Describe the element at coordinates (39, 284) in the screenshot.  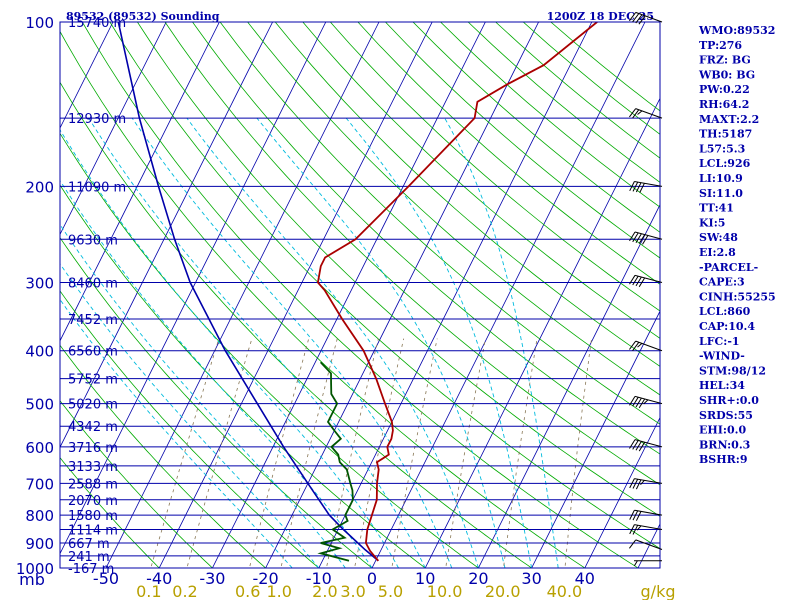
I see `pressure-tick-label: 300` at that location.